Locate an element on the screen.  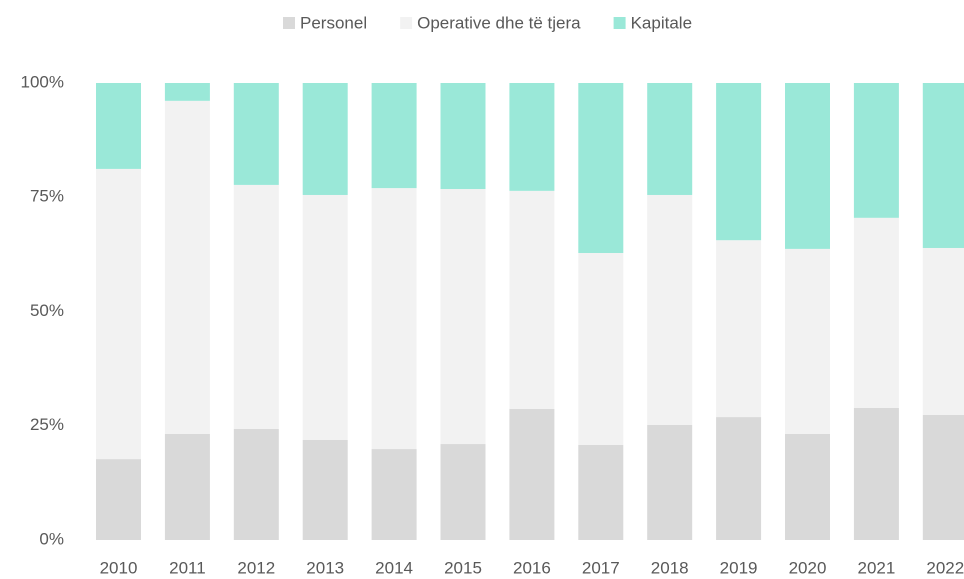
x-tick-label: 2016 is located at coordinates (532, 567).